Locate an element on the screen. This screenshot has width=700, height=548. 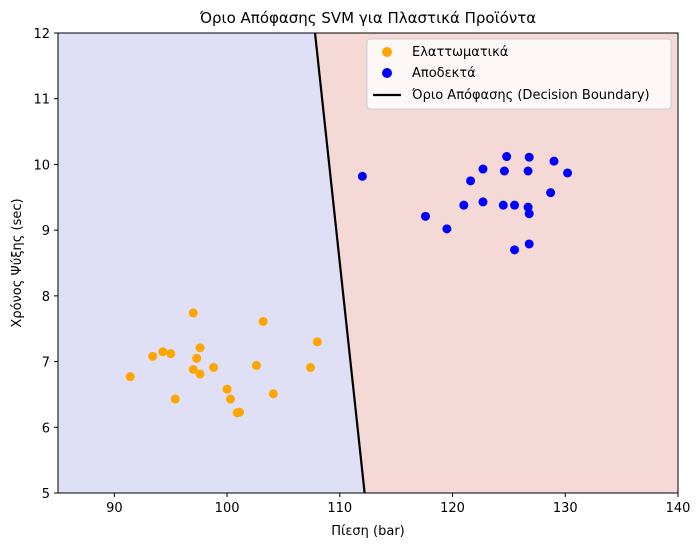
x-tick-label: 140 is located at coordinates (678, 508).